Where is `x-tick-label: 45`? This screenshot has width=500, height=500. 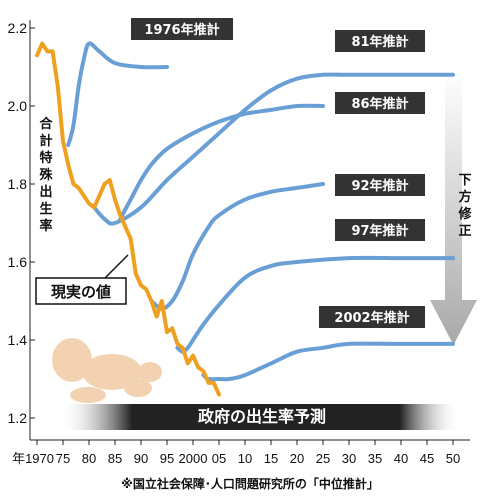 x-tick-label: 45 is located at coordinates (427, 458).